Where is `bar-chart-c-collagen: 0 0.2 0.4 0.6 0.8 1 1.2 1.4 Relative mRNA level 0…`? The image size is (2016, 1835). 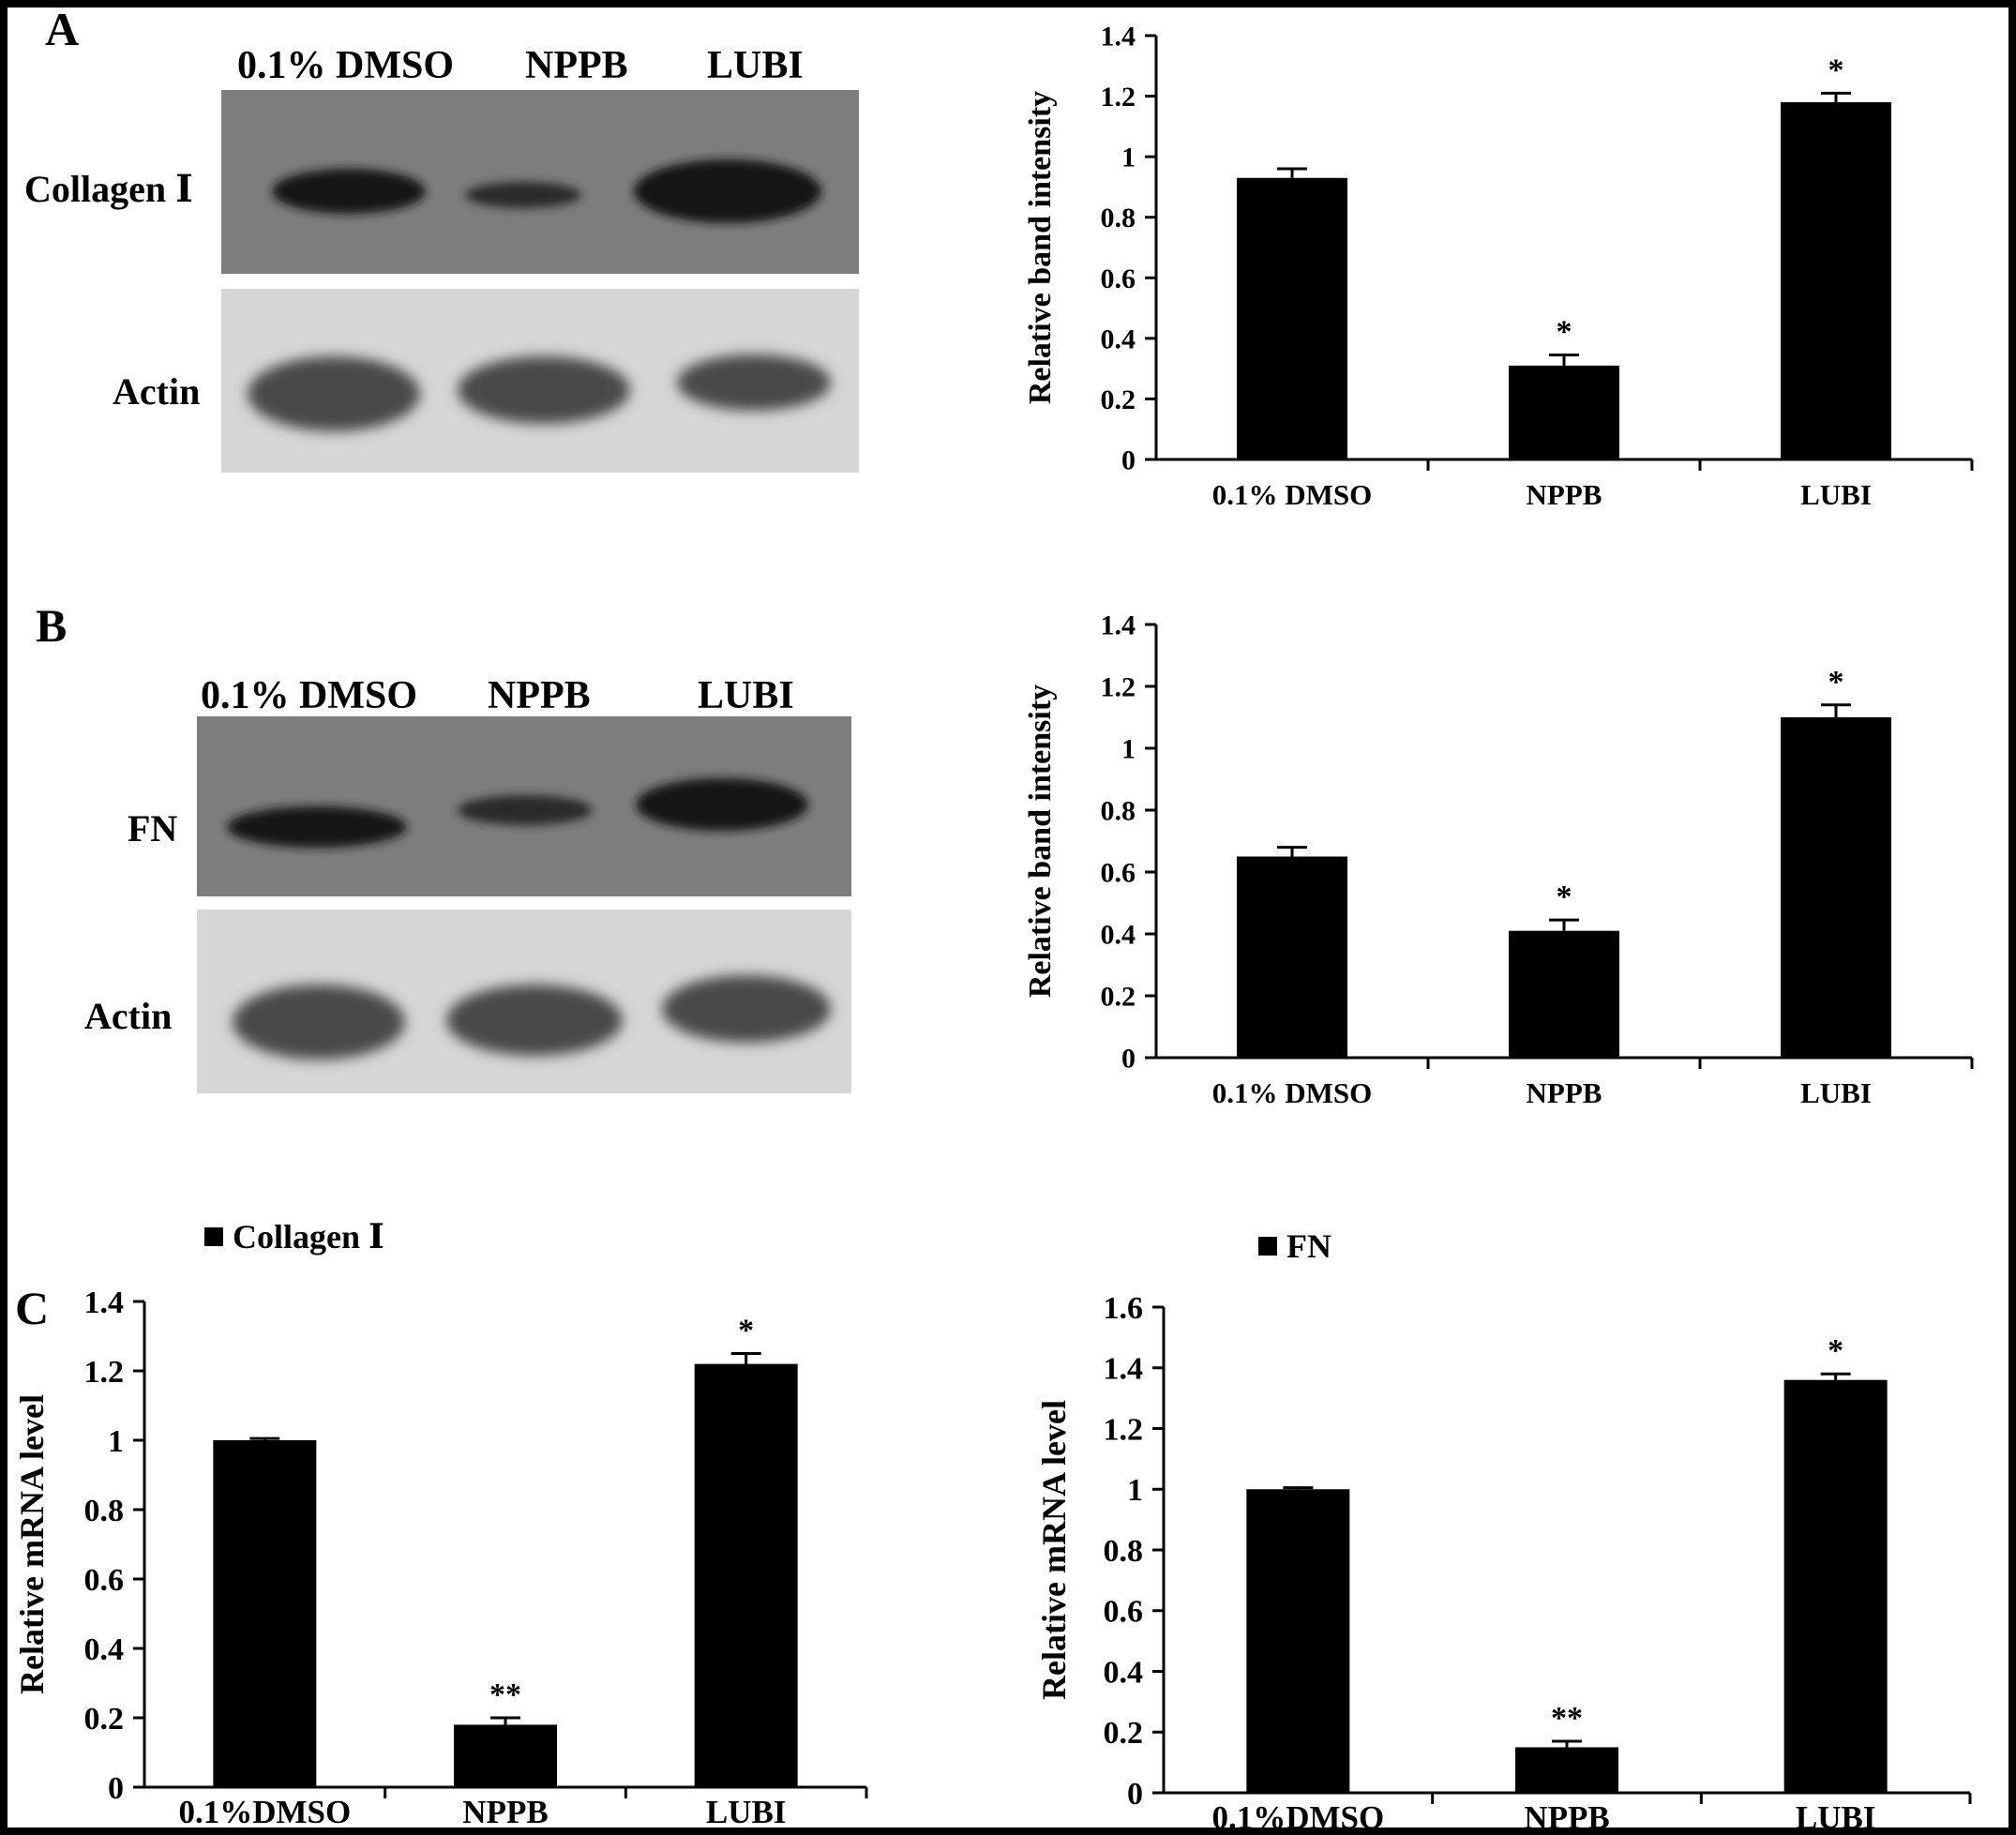 bar-chart-c-collagen: 0 0.2 0.4 0.6 0.8 1 1.2 1.4 Relative mRNA level 0… is located at coordinates (440, 1556).